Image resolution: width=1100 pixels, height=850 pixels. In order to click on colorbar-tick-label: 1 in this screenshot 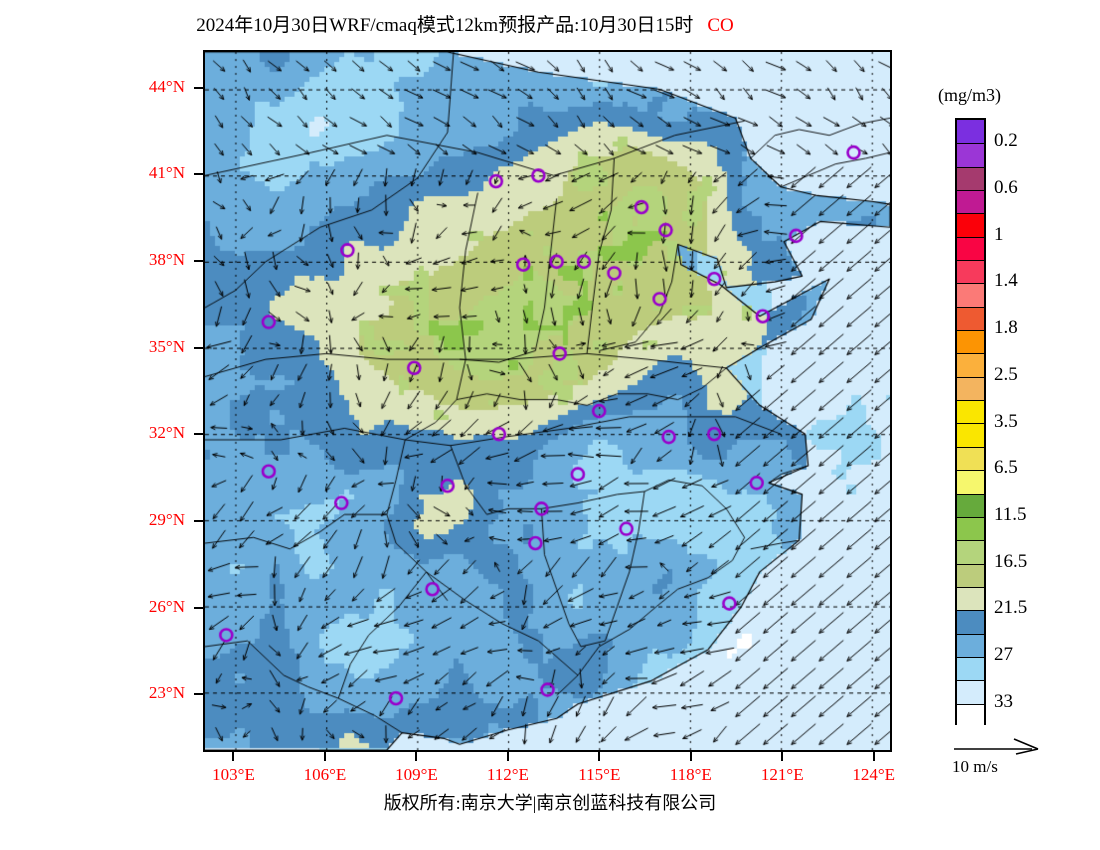, I will do `click(999, 234)`.